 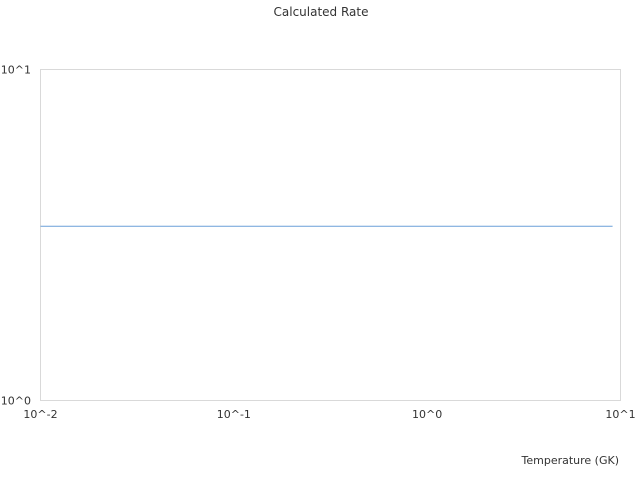 What do you see at coordinates (16, 401) in the screenshot?
I see `y-tick-label: 10^0` at bounding box center [16, 401].